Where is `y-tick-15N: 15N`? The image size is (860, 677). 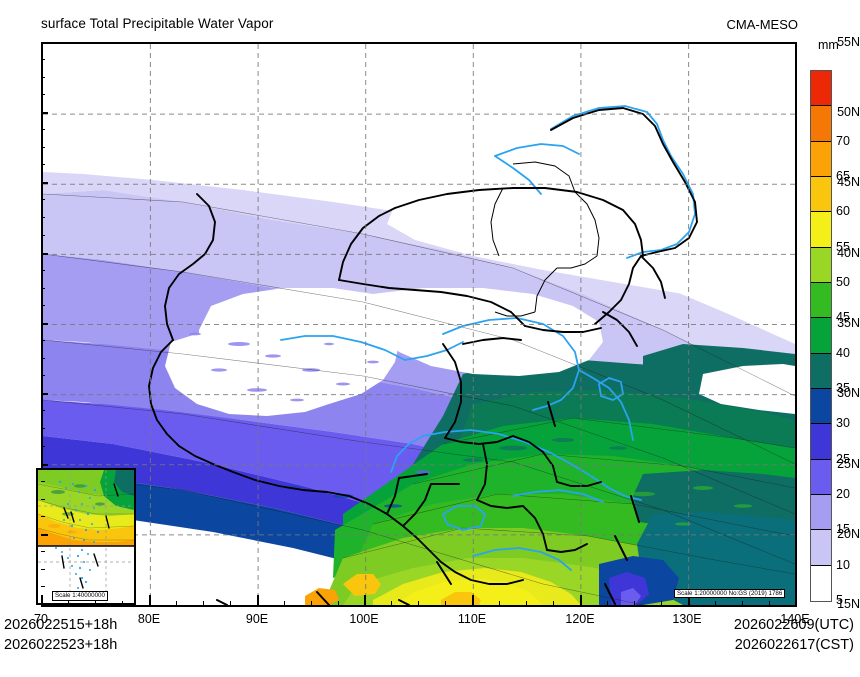 y-tick-15N: 15N is located at coordinates (848, 604).